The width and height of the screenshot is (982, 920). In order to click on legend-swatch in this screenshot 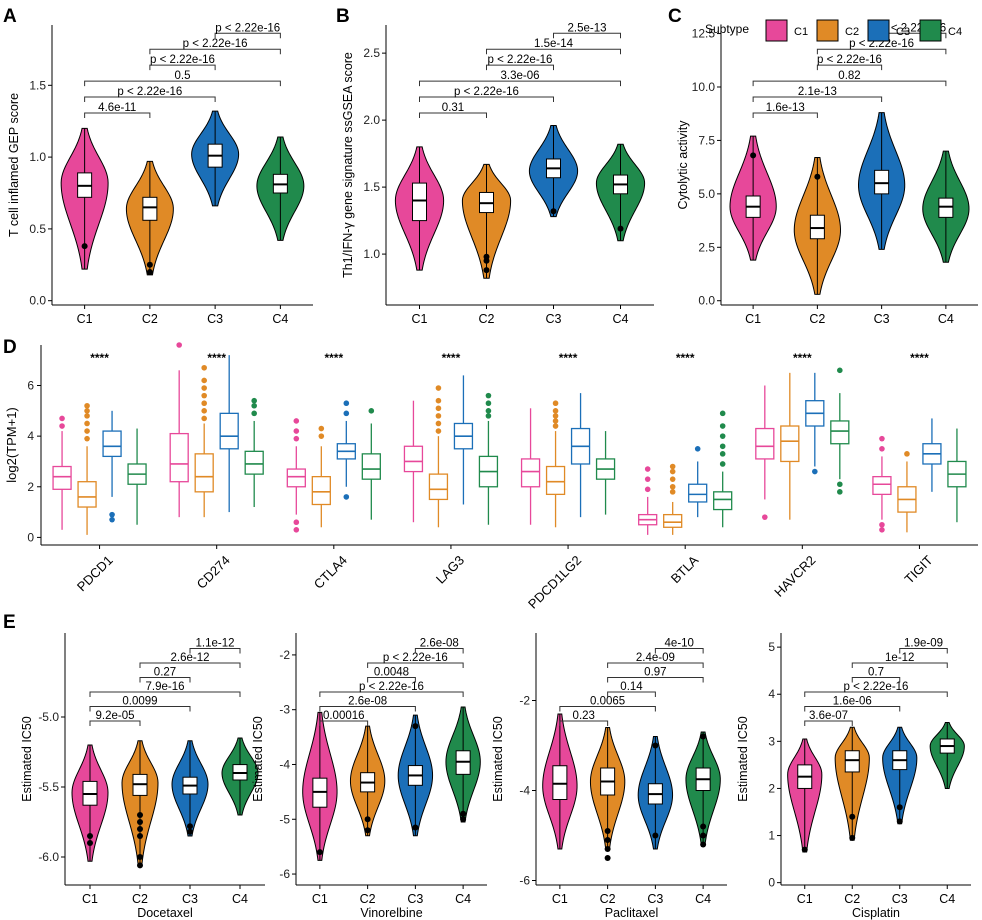, I will do `click(827, 30)`.